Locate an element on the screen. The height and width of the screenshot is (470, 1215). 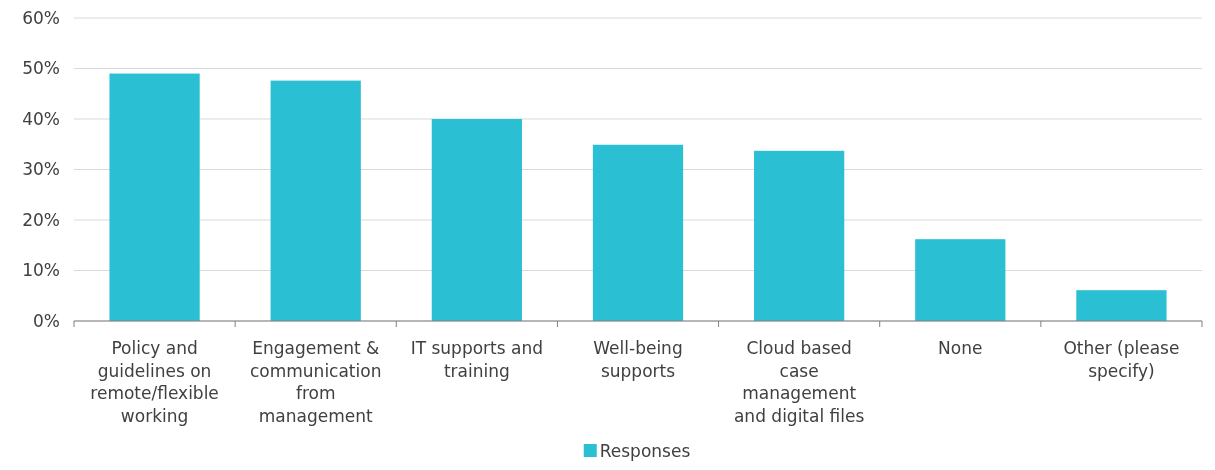
x-tick-label: Other (please specify) is located at coordinates (1121, 359).